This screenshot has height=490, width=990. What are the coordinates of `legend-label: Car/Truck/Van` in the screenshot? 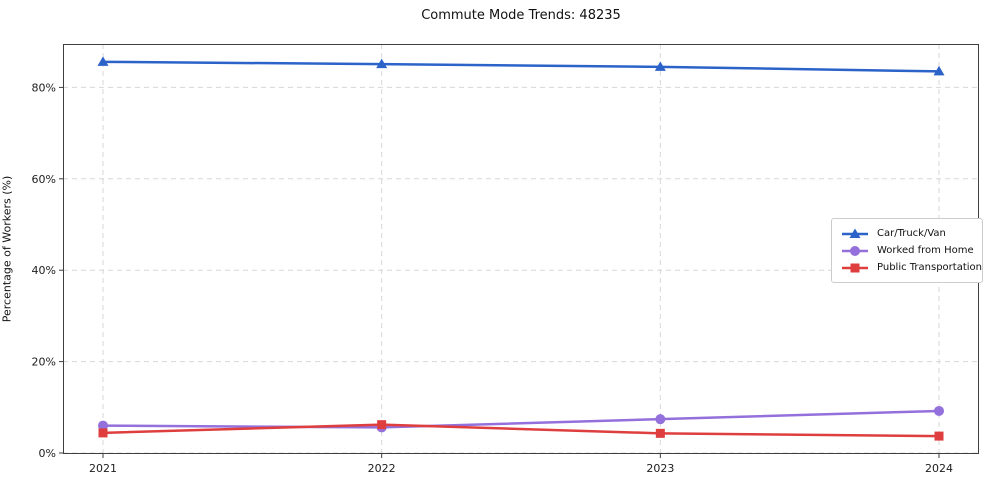 It's located at (911, 233).